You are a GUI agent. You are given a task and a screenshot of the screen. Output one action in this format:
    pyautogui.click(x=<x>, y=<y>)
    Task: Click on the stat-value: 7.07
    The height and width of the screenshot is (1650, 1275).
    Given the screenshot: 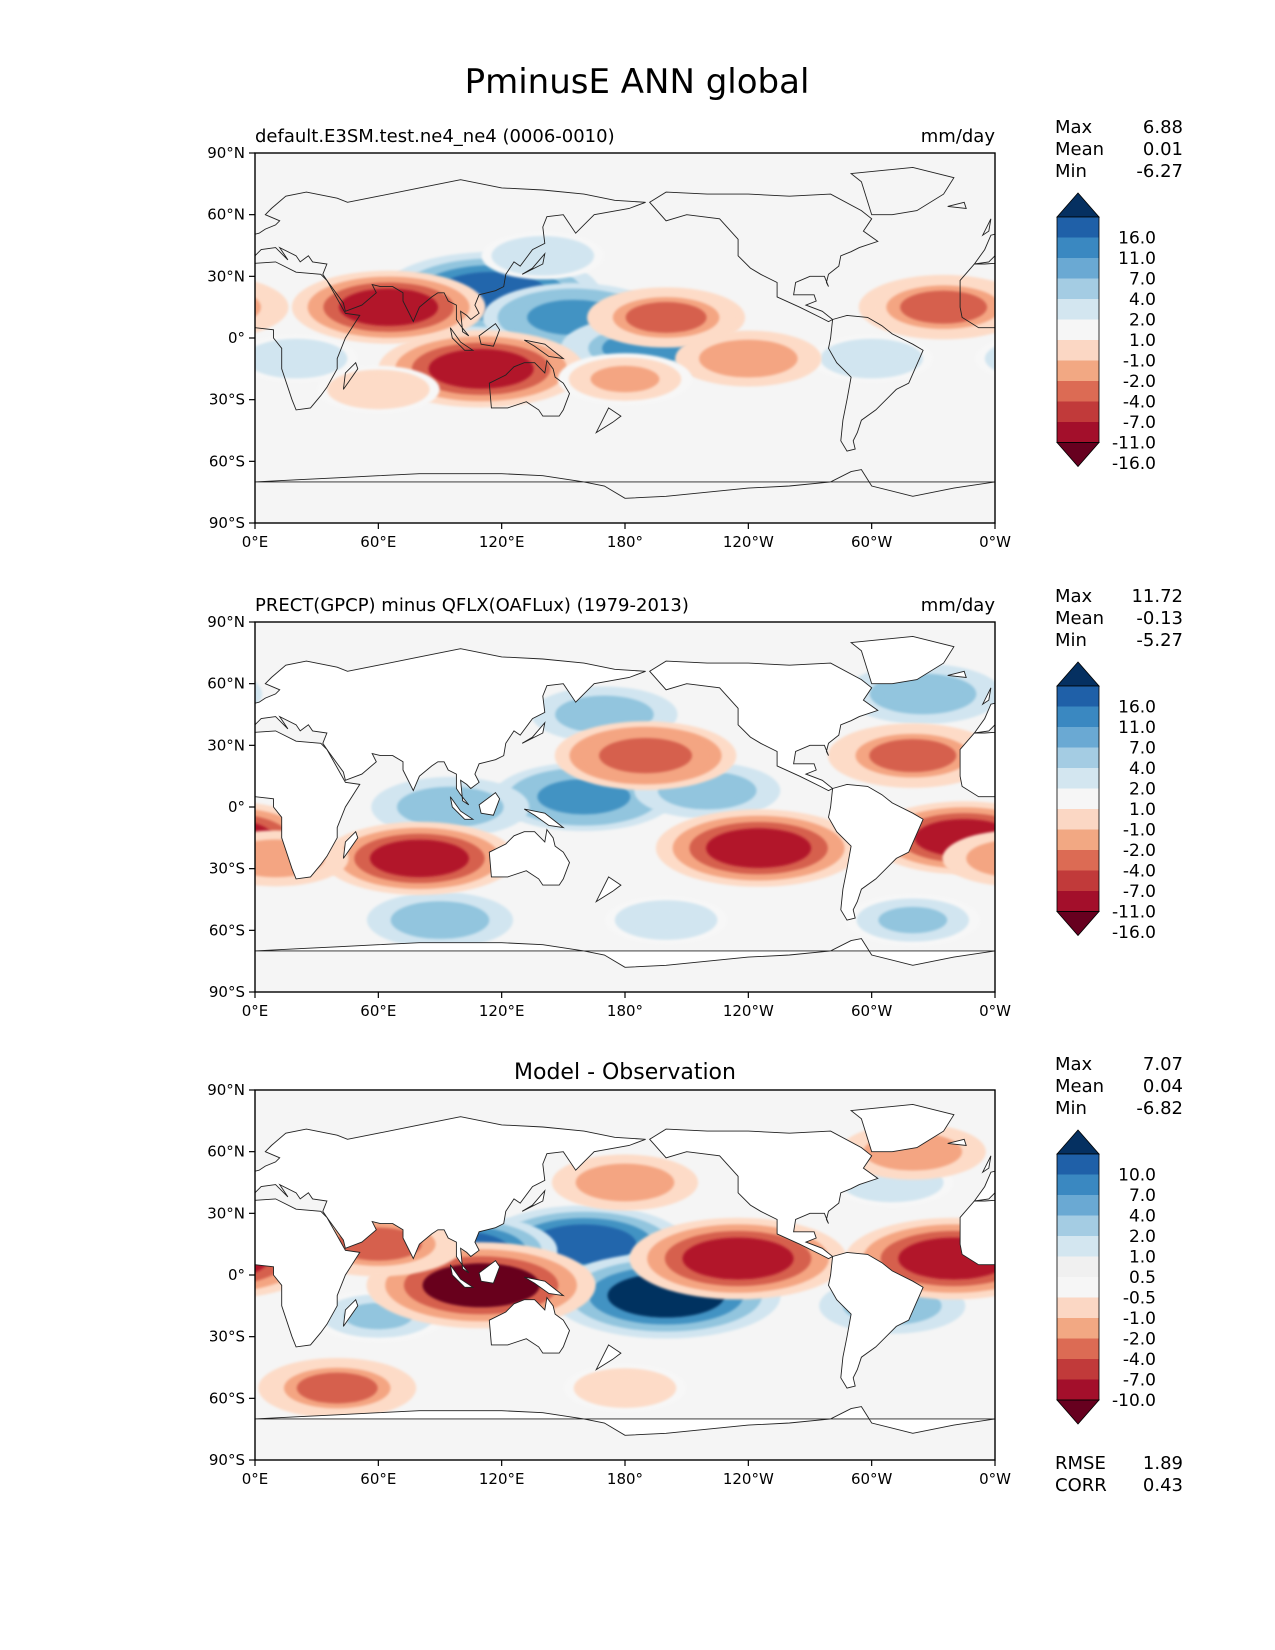 What is the action you would take?
    pyautogui.click(x=1163, y=1064)
    